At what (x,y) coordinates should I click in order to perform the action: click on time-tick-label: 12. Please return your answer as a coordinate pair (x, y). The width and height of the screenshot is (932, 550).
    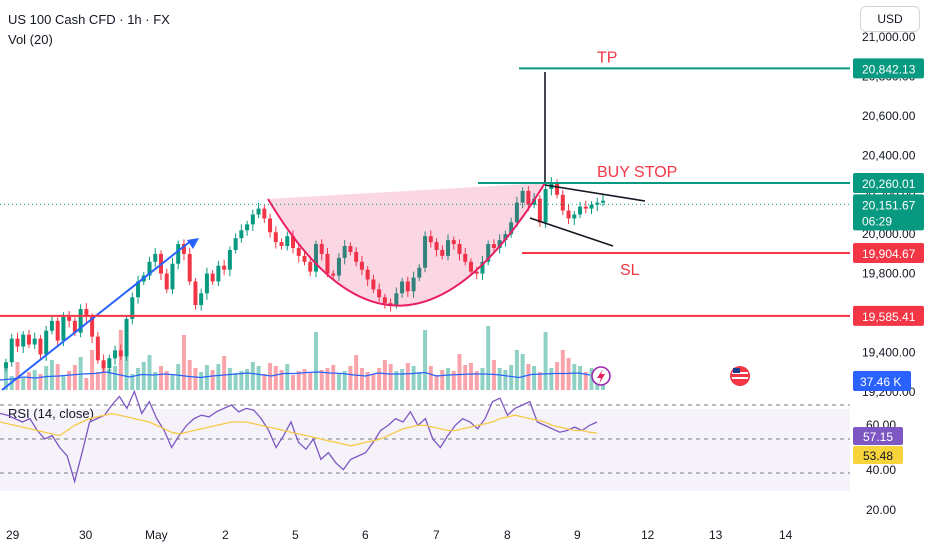
    Looking at the image, I should click on (648, 535).